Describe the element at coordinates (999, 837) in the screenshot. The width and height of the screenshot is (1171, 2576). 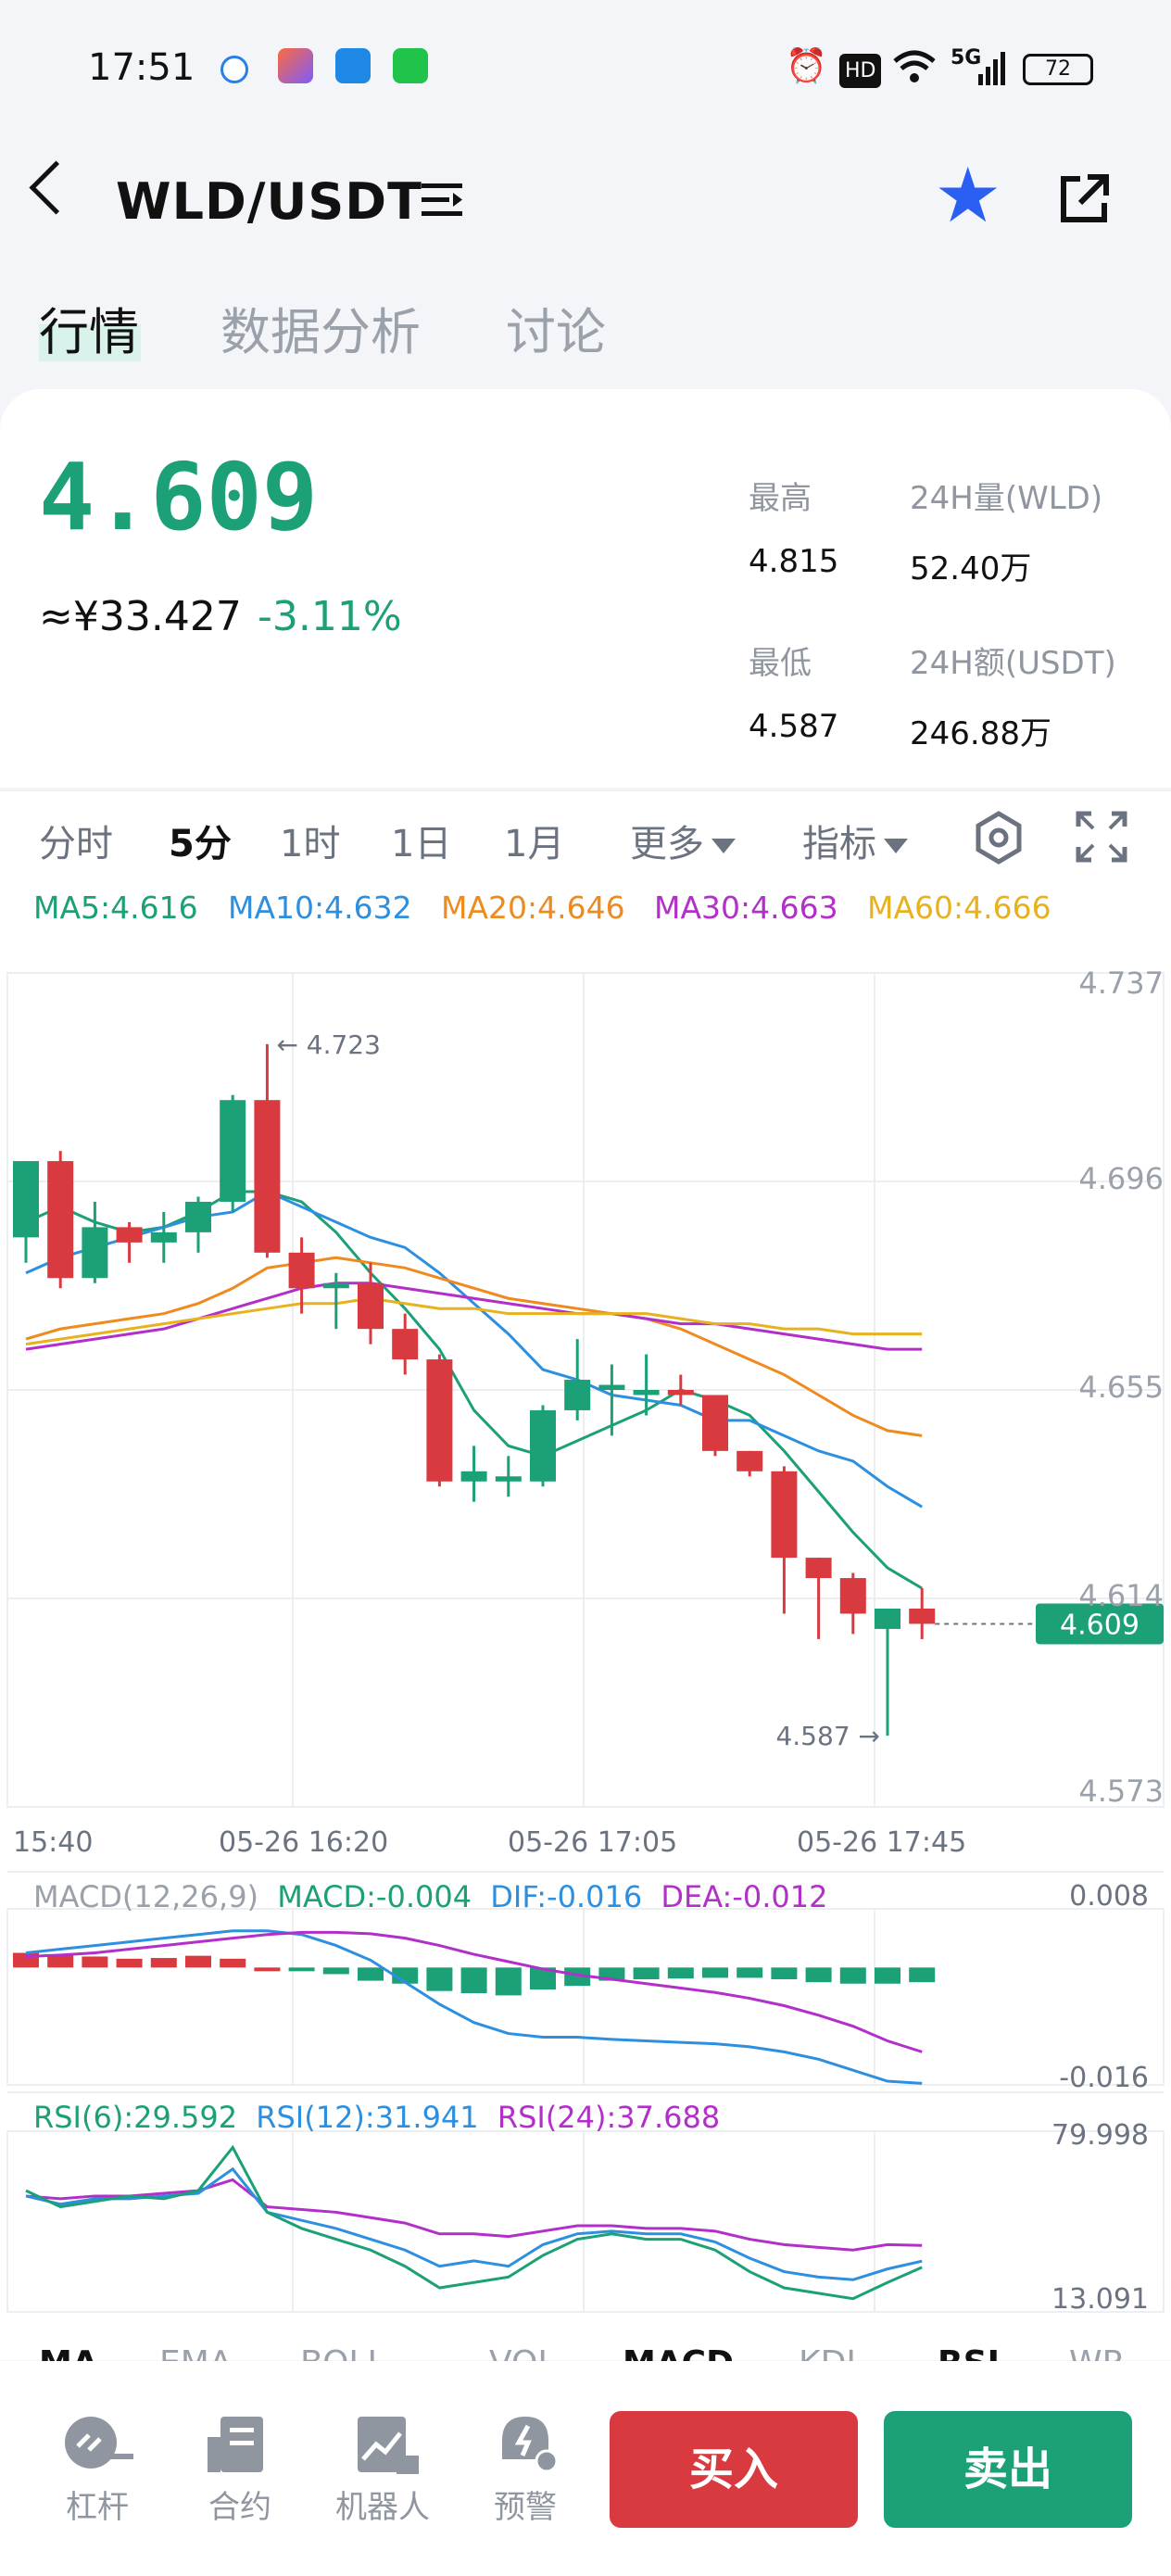
I see `chart-settings-icon` at that location.